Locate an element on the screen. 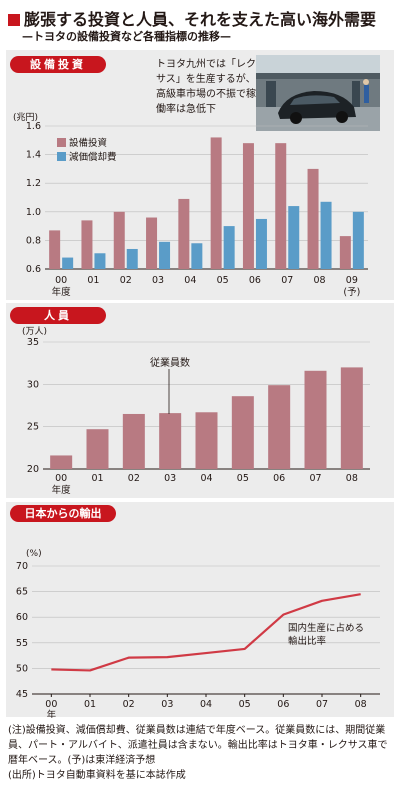  title-text: 膨張する投資と人員、それを支えた高い海外需要 is located at coordinates (200, 19).